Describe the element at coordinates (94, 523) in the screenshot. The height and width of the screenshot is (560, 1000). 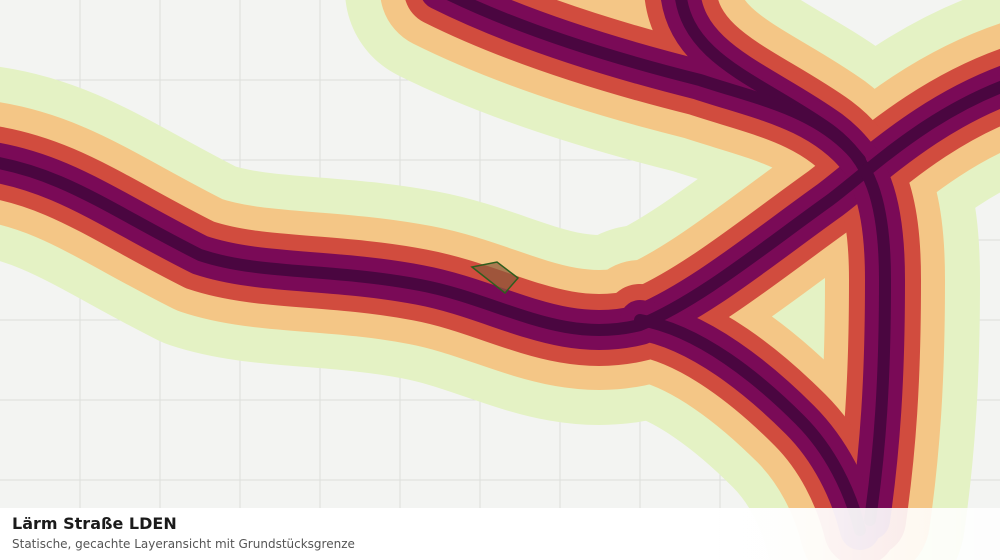
I see `caption-title: Lärm Straße LDEN` at that location.